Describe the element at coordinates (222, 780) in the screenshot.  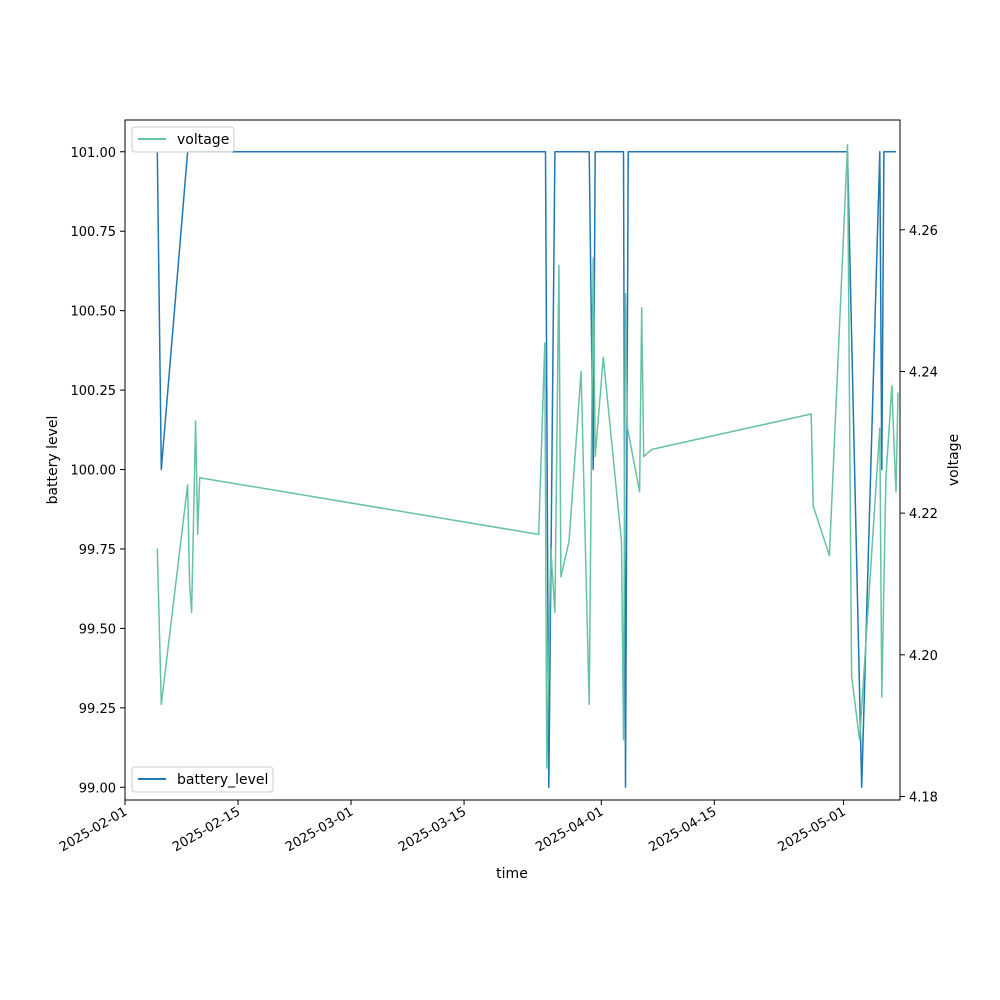
I see `legend-label-battery-level: battery_level` at that location.